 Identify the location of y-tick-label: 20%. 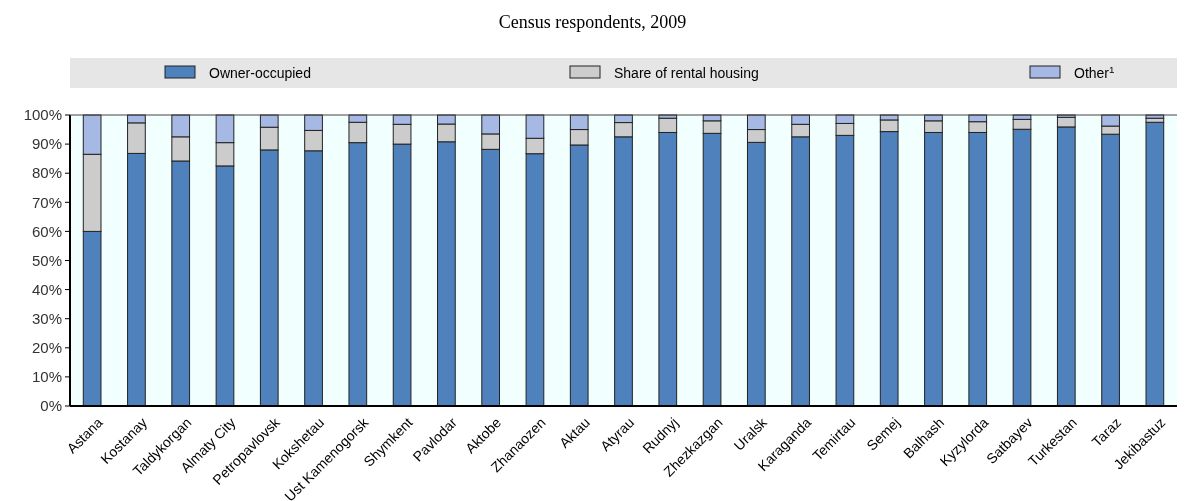
(46, 348).